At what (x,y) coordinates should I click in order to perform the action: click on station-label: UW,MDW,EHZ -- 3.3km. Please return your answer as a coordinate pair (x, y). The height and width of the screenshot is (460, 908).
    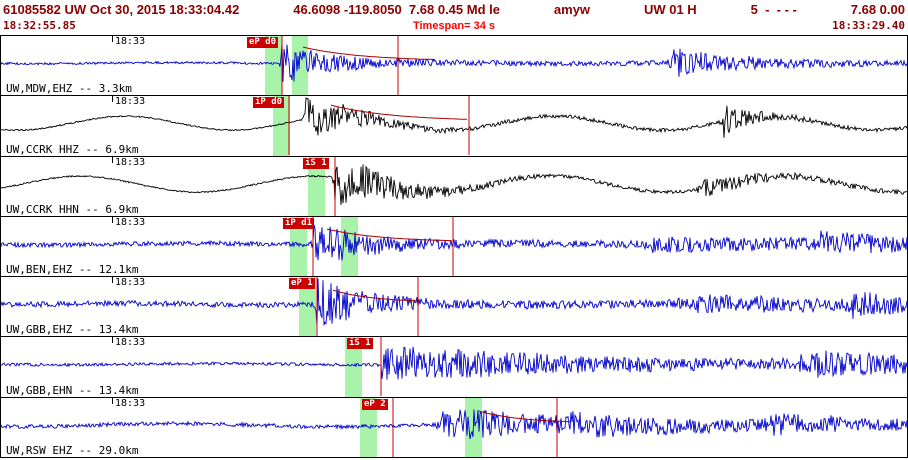
    Looking at the image, I should click on (69, 89).